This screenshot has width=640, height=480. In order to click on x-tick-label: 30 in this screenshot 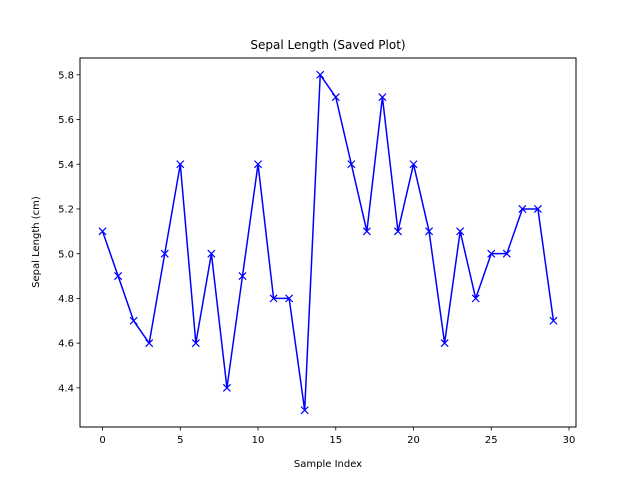, I will do `click(569, 440)`.